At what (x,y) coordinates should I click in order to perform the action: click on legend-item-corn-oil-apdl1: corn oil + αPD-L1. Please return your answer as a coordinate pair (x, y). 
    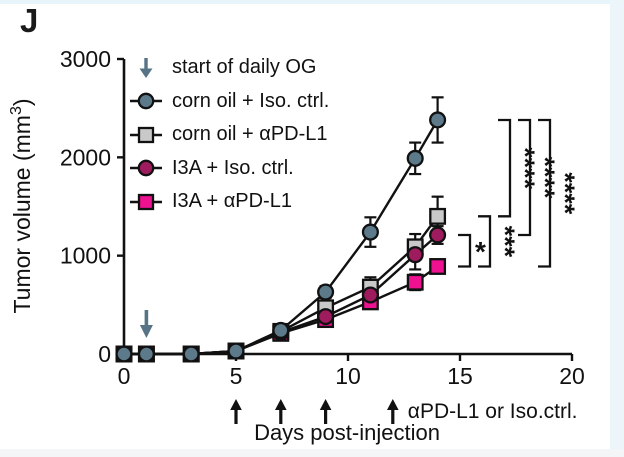
    Looking at the image, I should click on (228, 135).